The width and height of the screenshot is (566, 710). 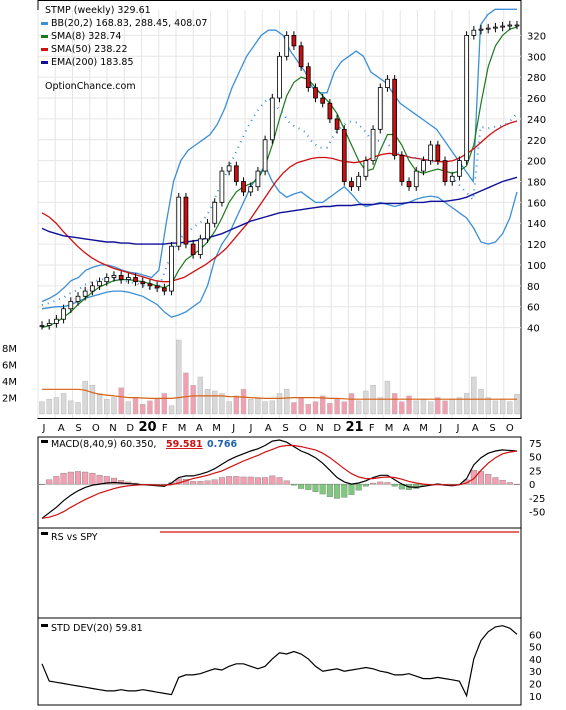 I want to click on price-y-tick-label: 320, so click(x=536, y=36).